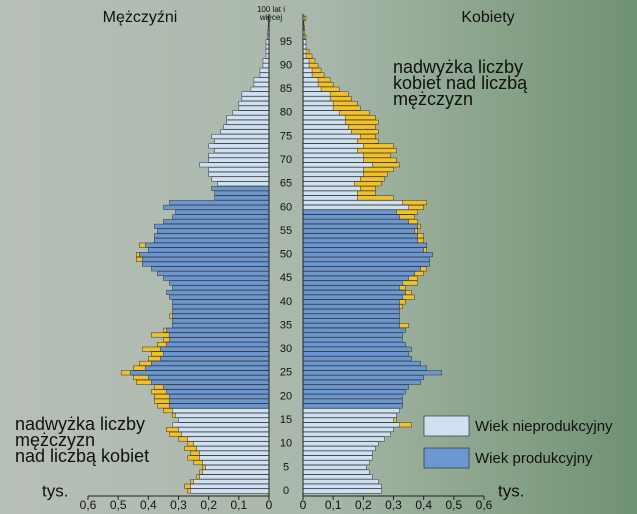  Describe the element at coordinates (446, 426) in the screenshot. I see `legend-swatch` at that location.